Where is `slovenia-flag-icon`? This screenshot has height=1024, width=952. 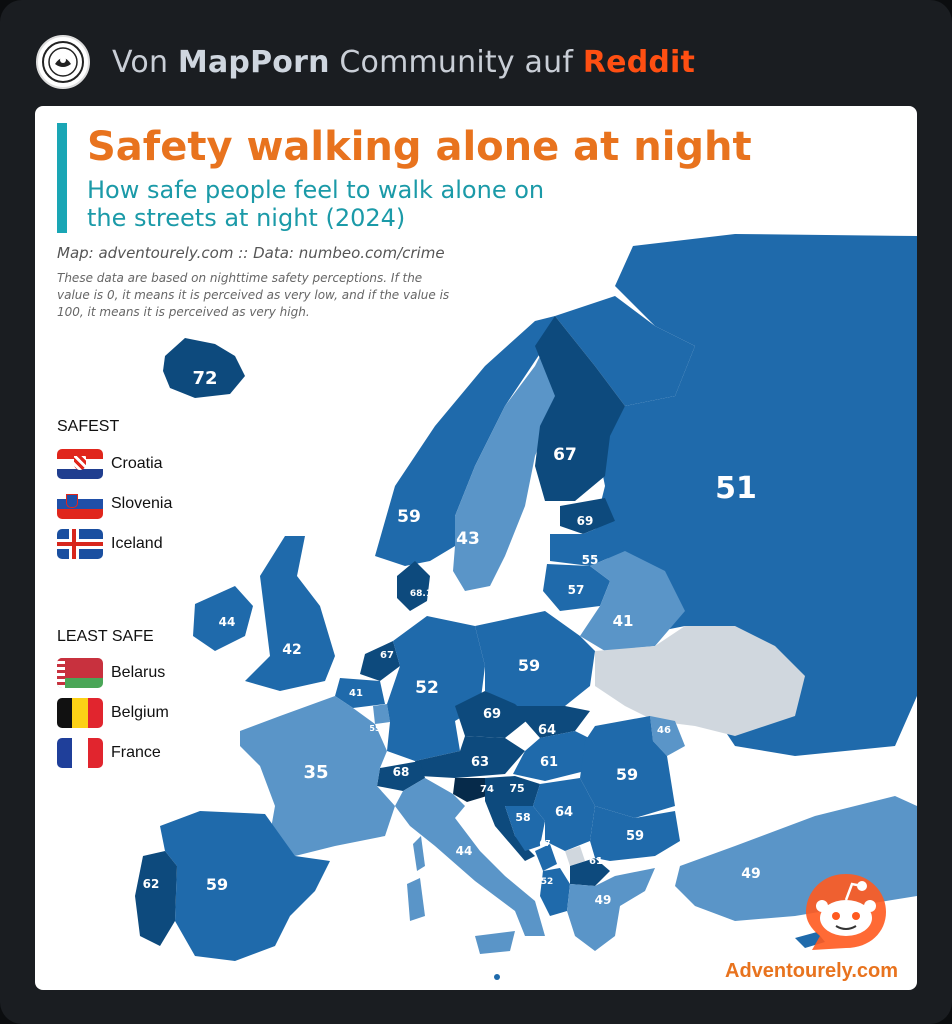 slovenia-flag-icon is located at coordinates (80, 504).